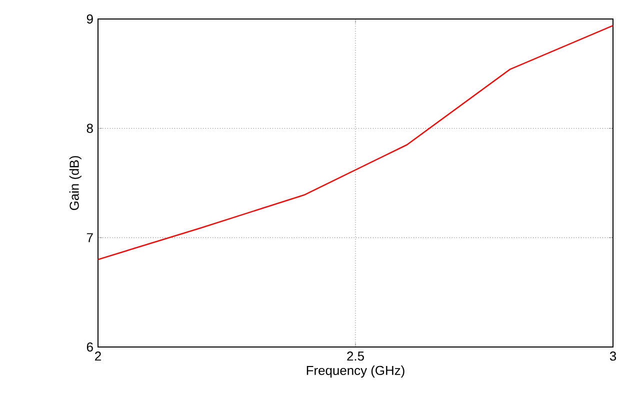 The height and width of the screenshot is (403, 626). What do you see at coordinates (75, 183) in the screenshot?
I see `y-axis-title: Gain (dB)` at bounding box center [75, 183].